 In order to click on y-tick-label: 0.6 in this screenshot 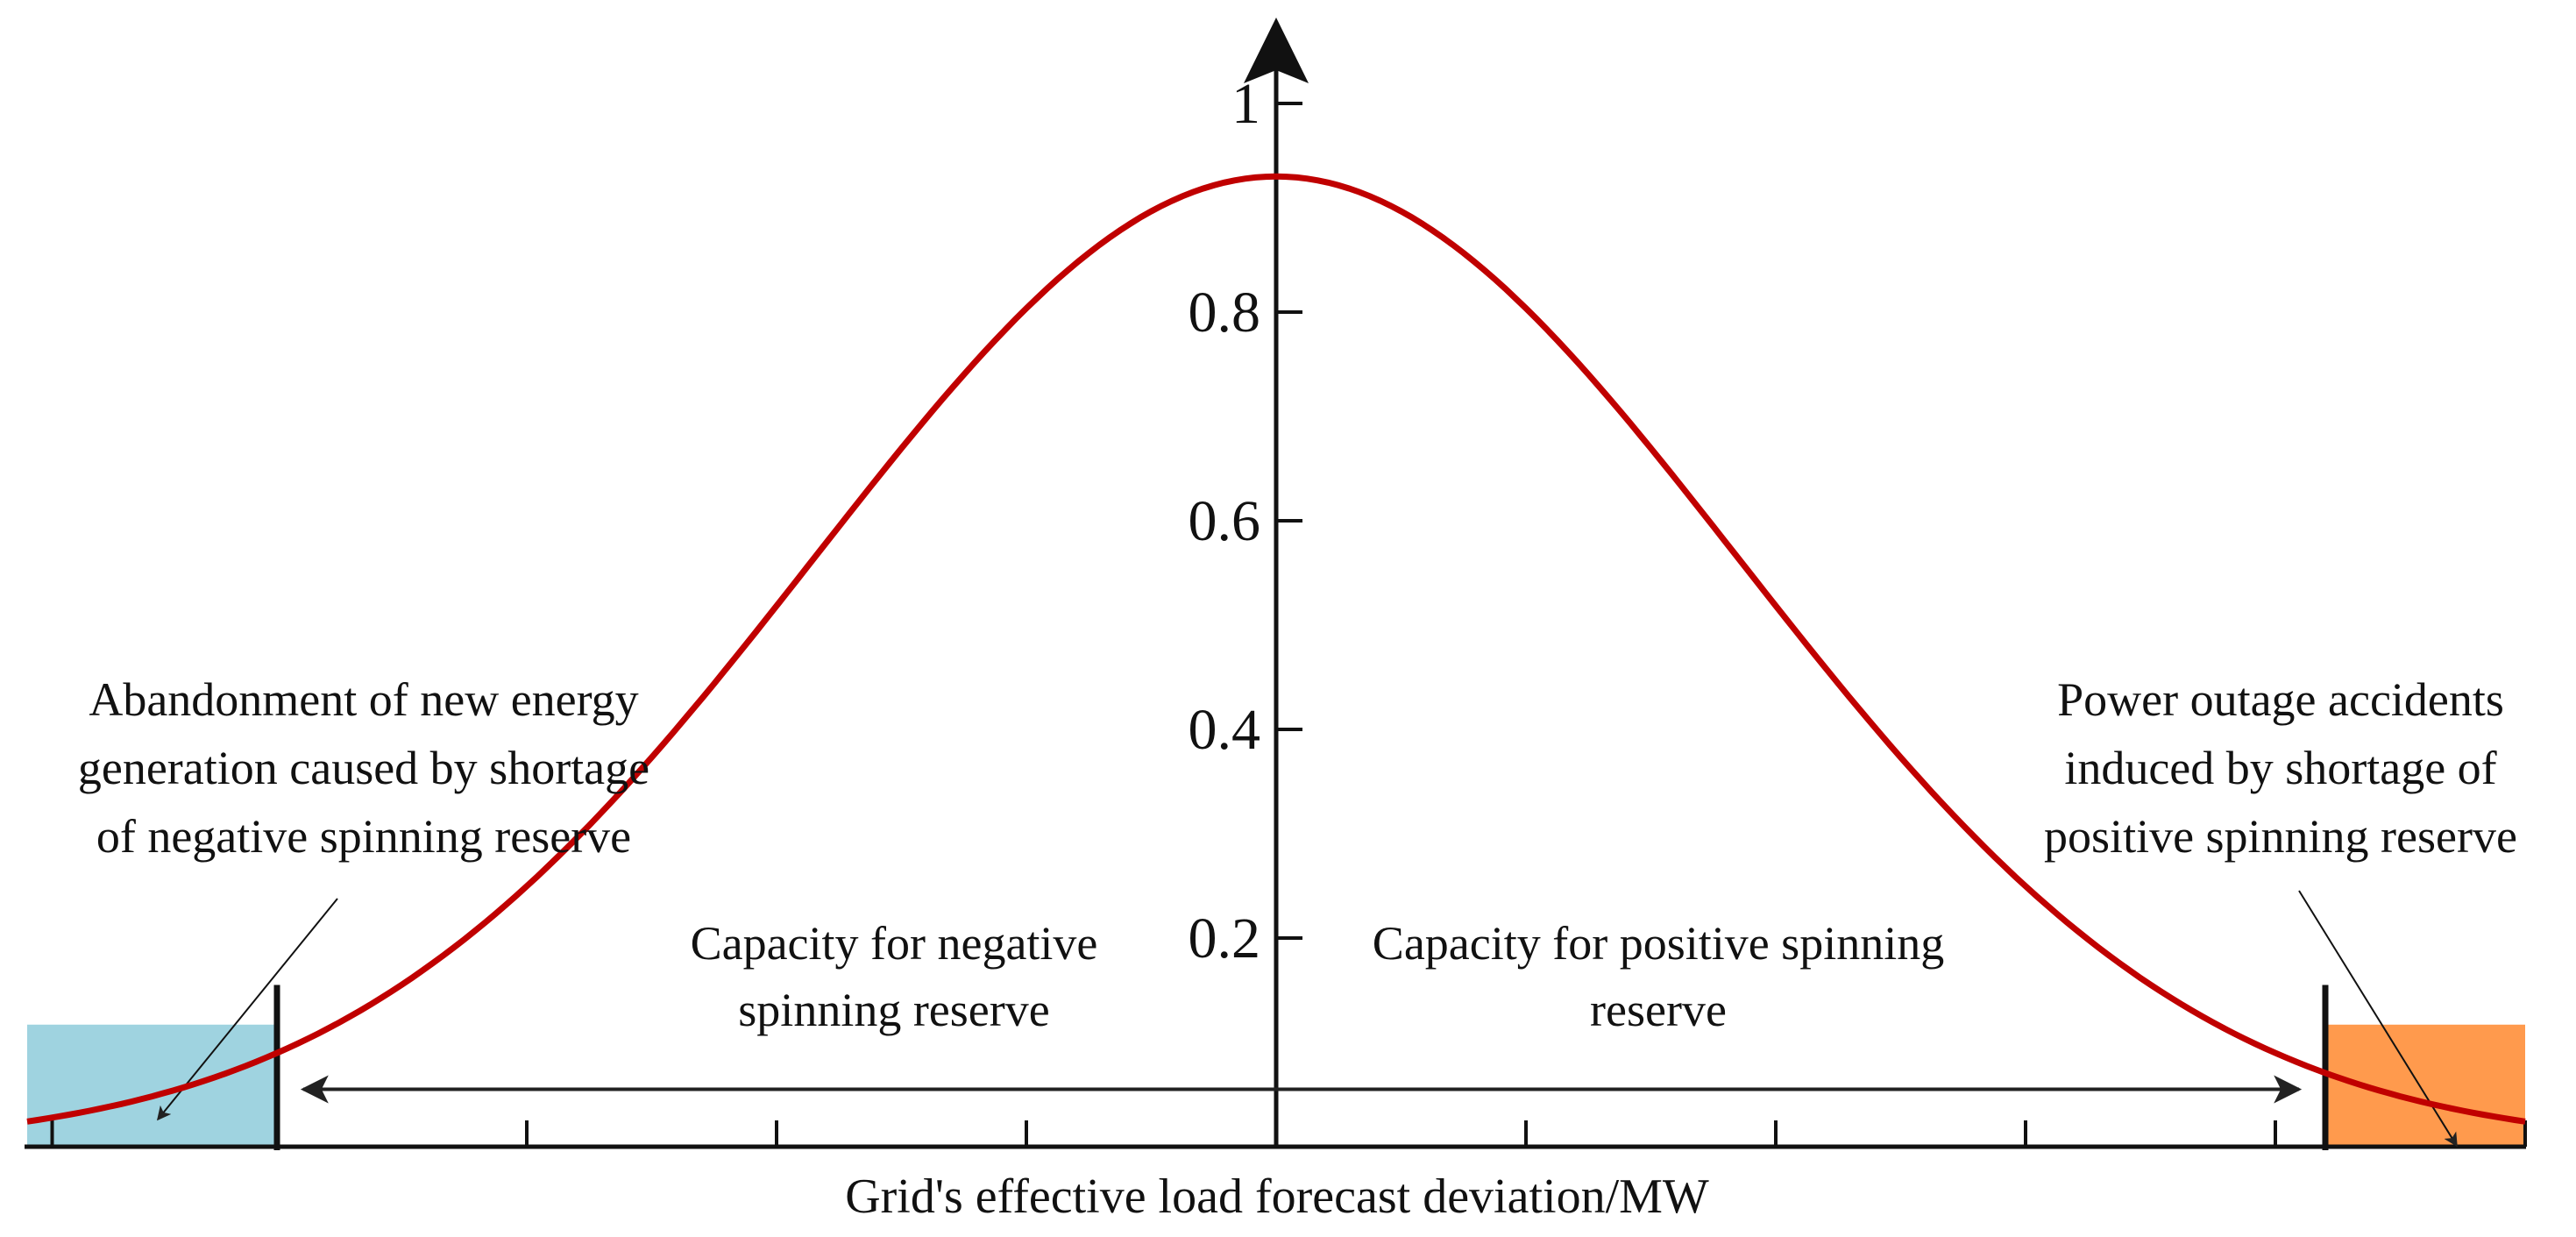, I will do `click(1225, 521)`.